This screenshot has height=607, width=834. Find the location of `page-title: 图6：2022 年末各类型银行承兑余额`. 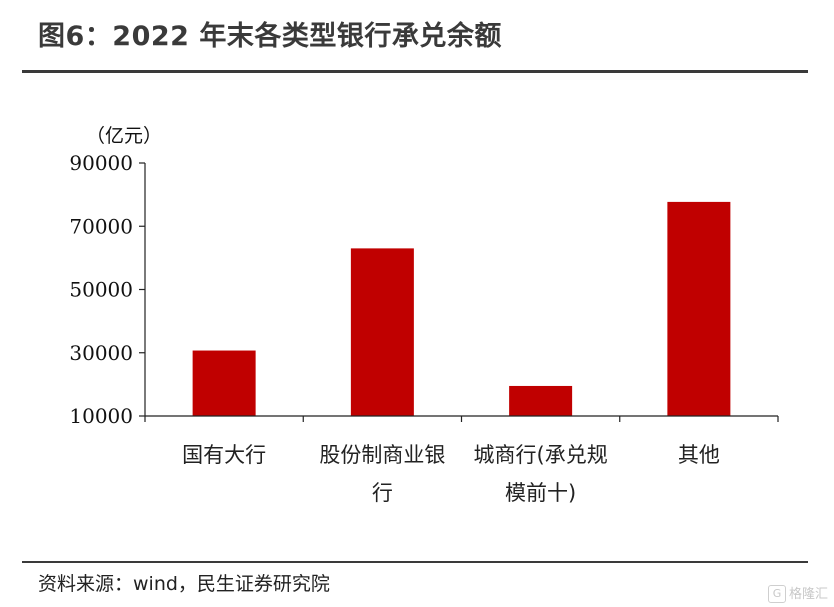

page-title: 图6：2022 年末各类型银行承兑余额 is located at coordinates (270, 36).